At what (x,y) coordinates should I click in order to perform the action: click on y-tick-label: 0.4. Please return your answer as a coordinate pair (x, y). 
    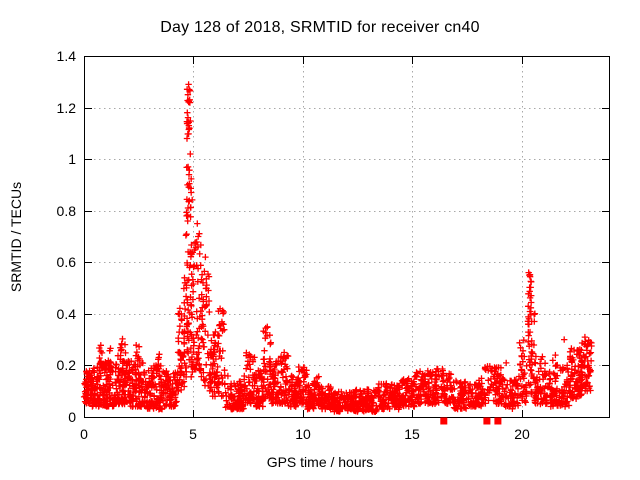
    Looking at the image, I should click on (66, 314).